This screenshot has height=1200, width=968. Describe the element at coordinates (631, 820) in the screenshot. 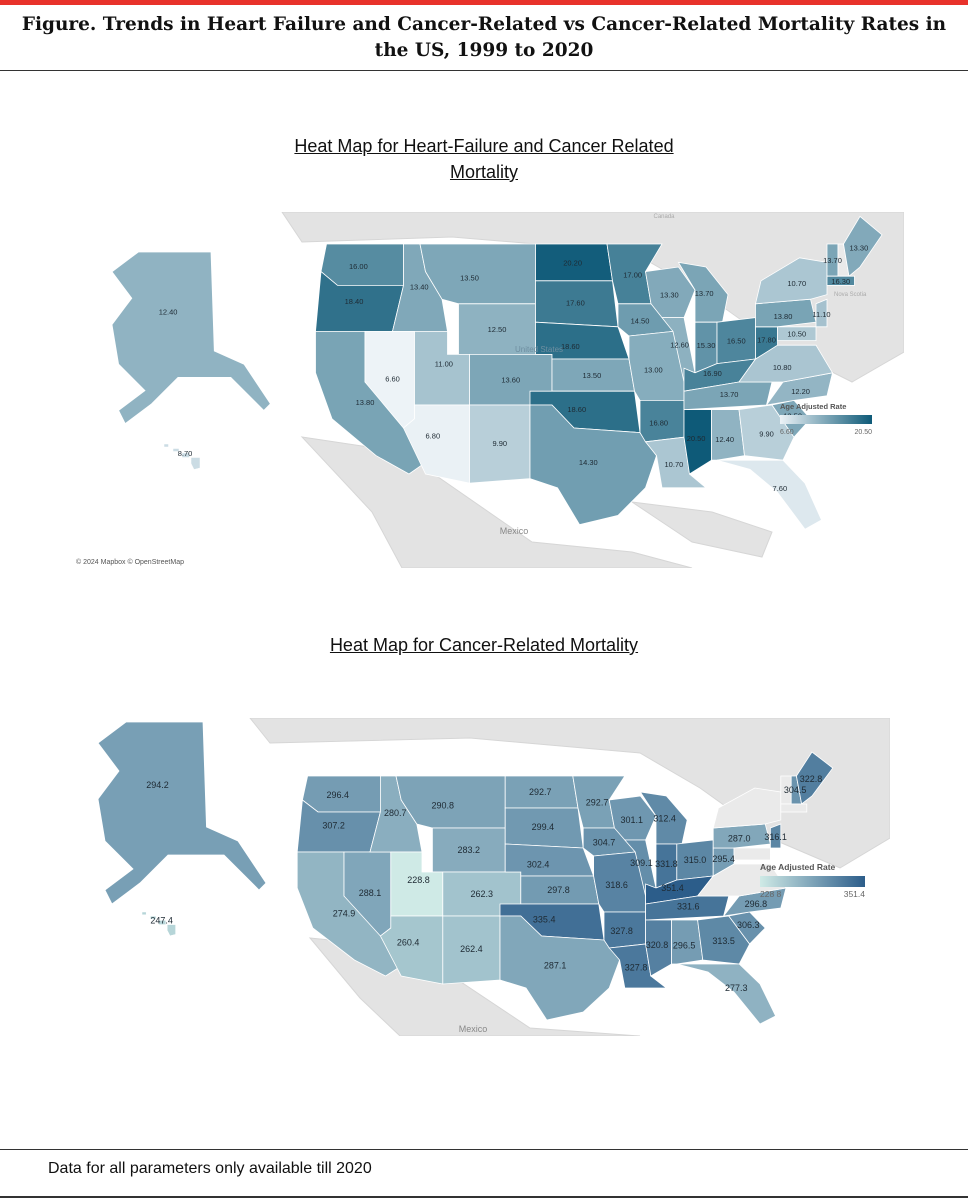

I see `state-value-label: 301.1` at that location.